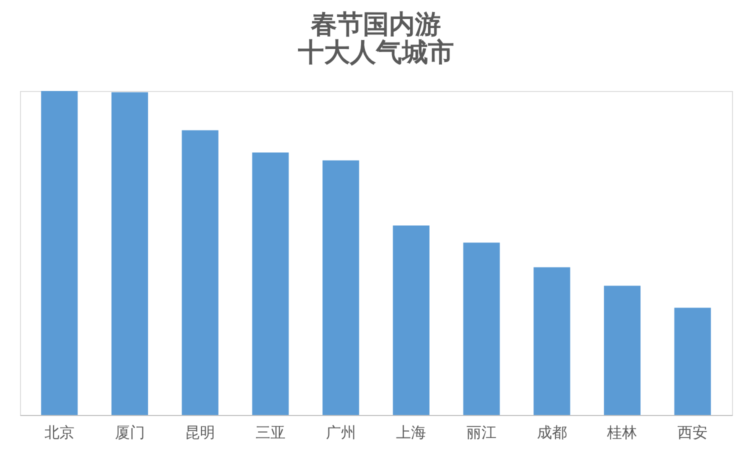  Describe the element at coordinates (622, 433) in the screenshot. I see `x-tick-label: 桂林` at that location.